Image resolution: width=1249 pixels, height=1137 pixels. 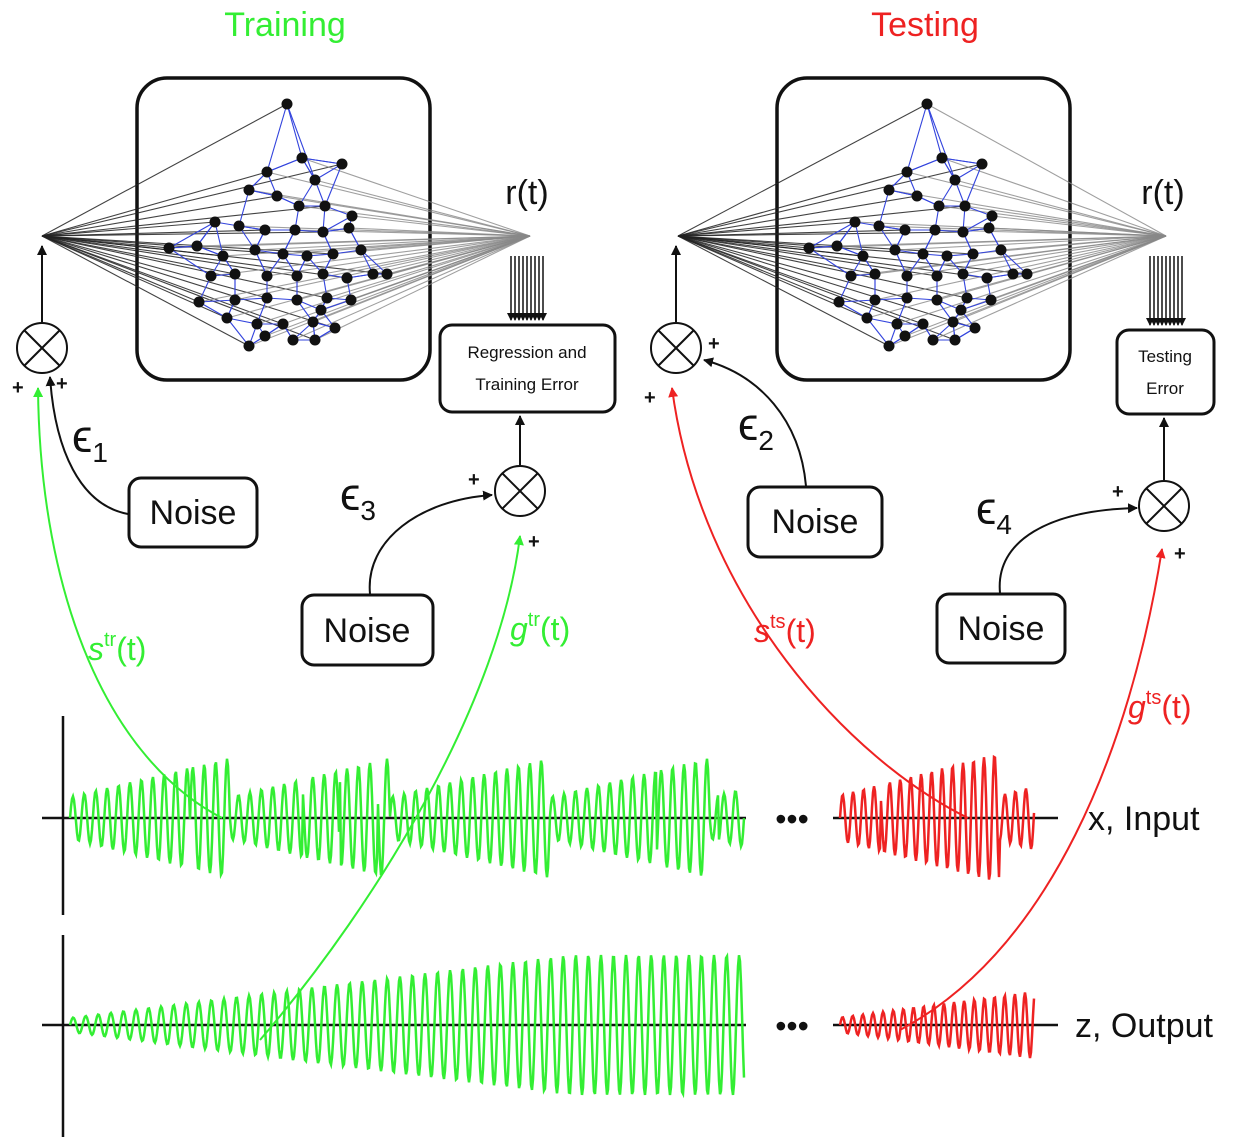 I want to click on testing-s-signal-arrow, so click(x=818, y=603).